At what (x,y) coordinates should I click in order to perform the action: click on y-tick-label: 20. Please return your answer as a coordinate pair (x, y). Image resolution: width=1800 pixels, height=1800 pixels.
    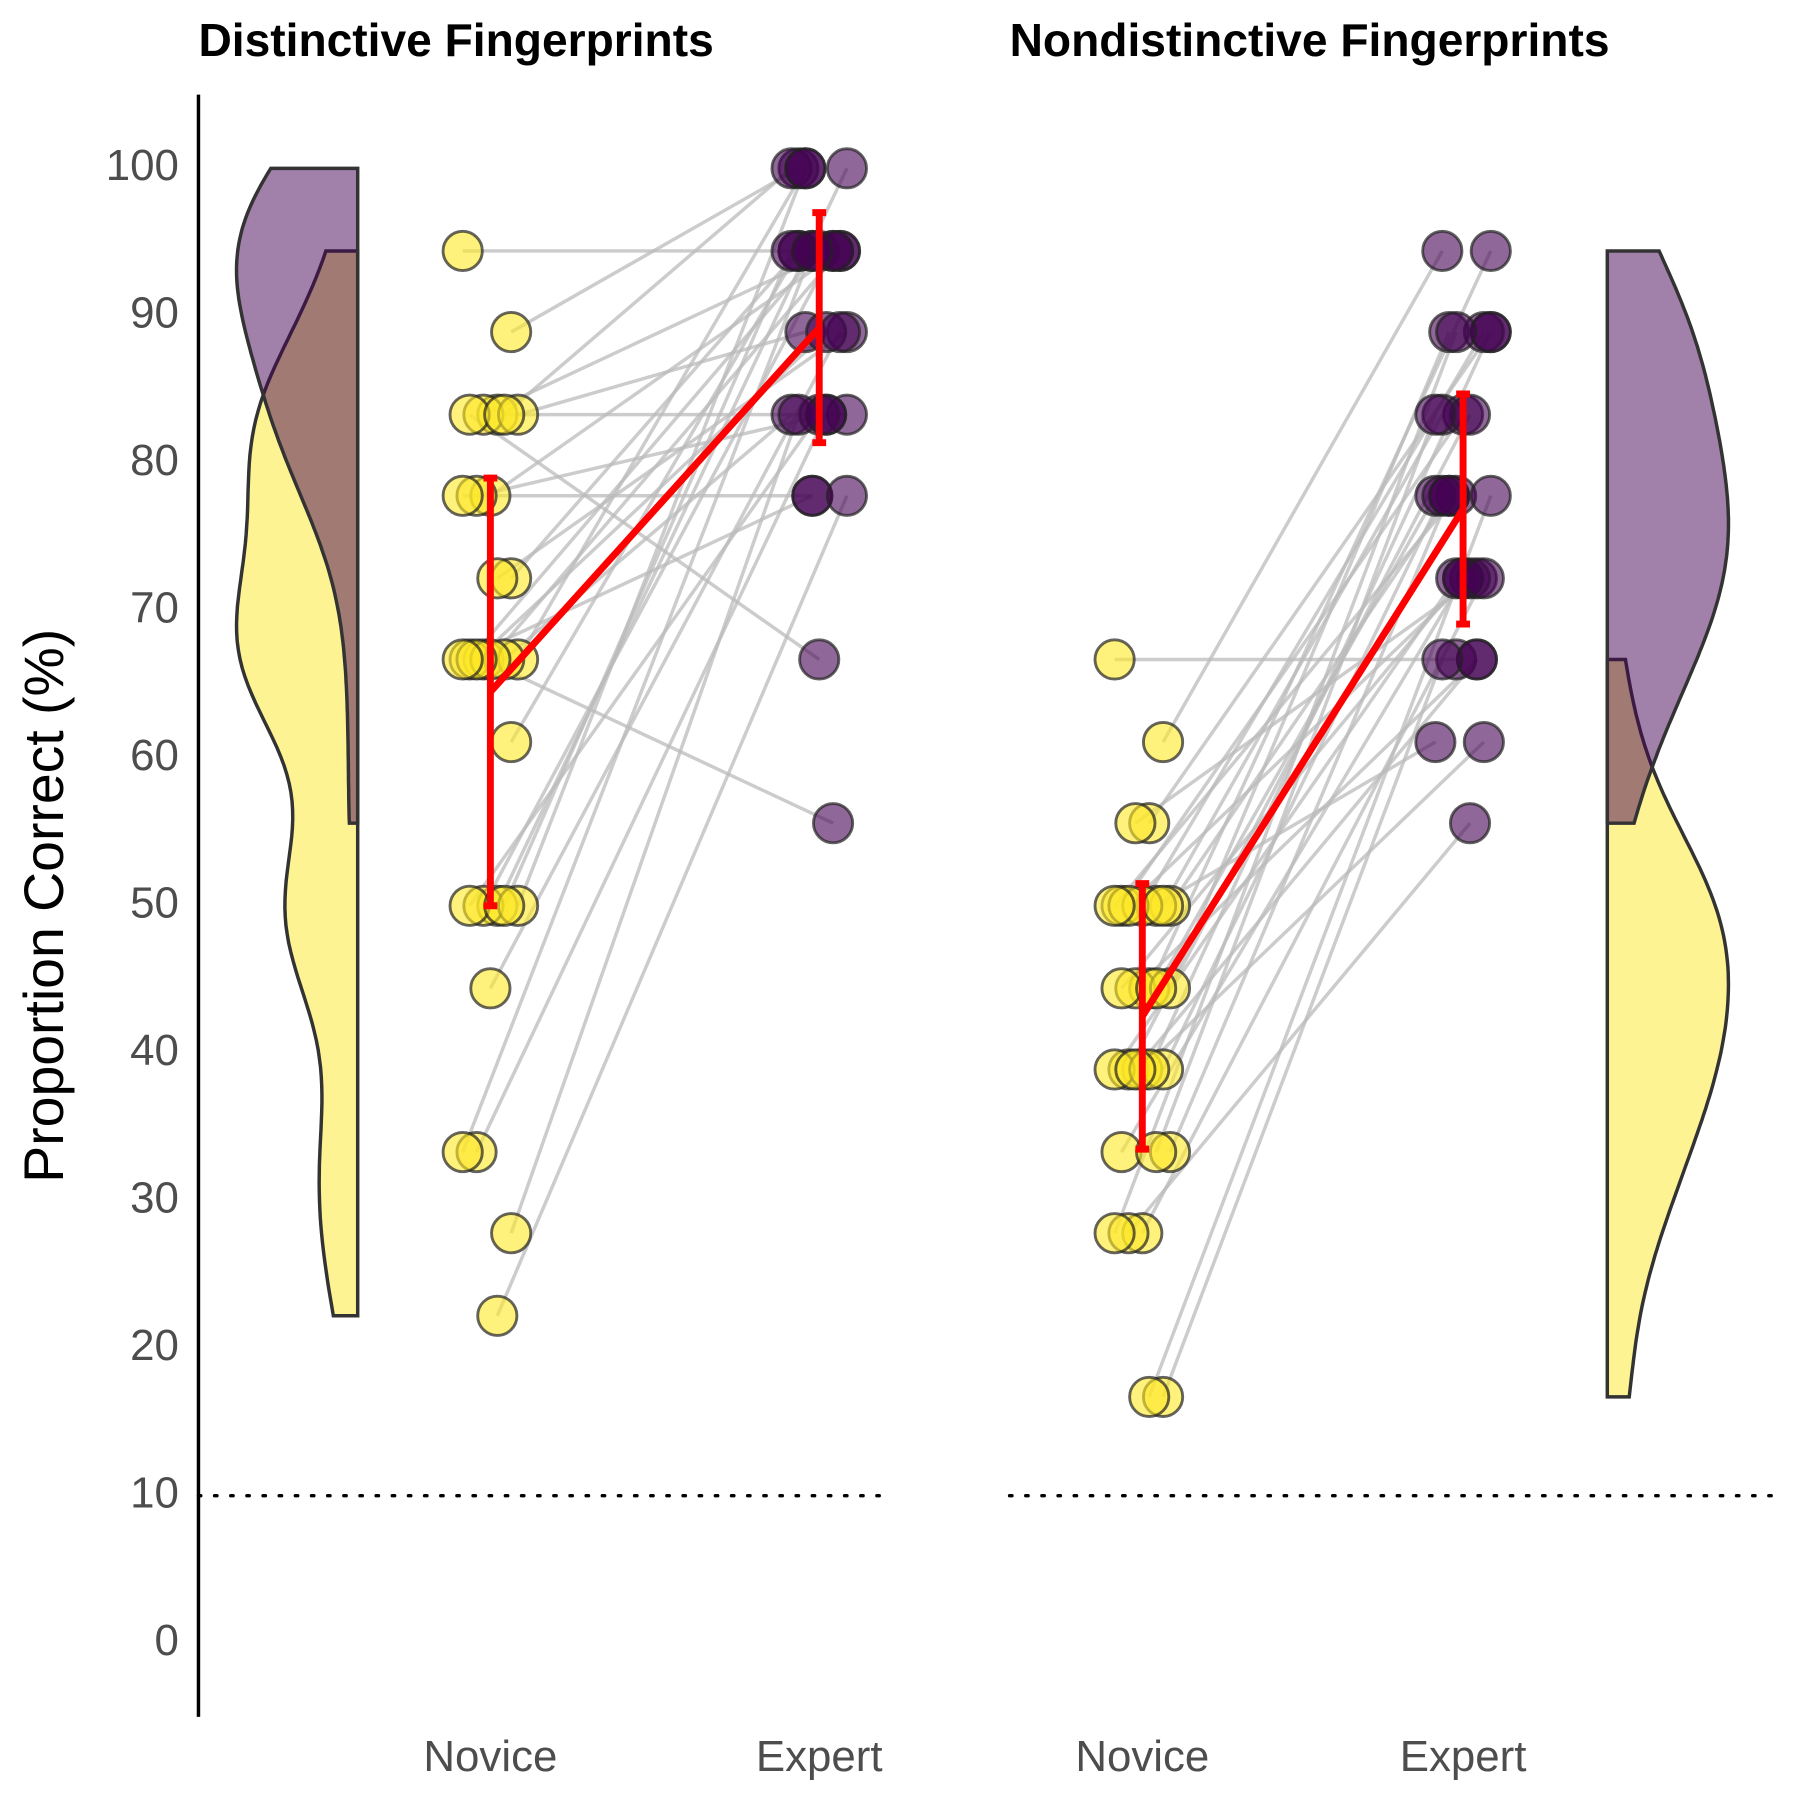
    Looking at the image, I should click on (154, 1345).